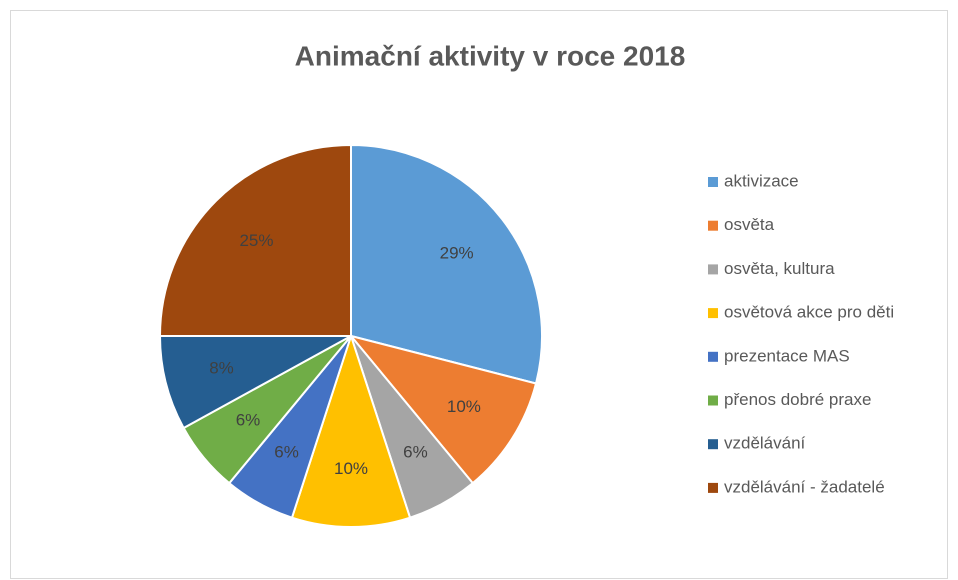 This screenshot has height=580, width=958. I want to click on data-label: 29%, so click(457, 253).